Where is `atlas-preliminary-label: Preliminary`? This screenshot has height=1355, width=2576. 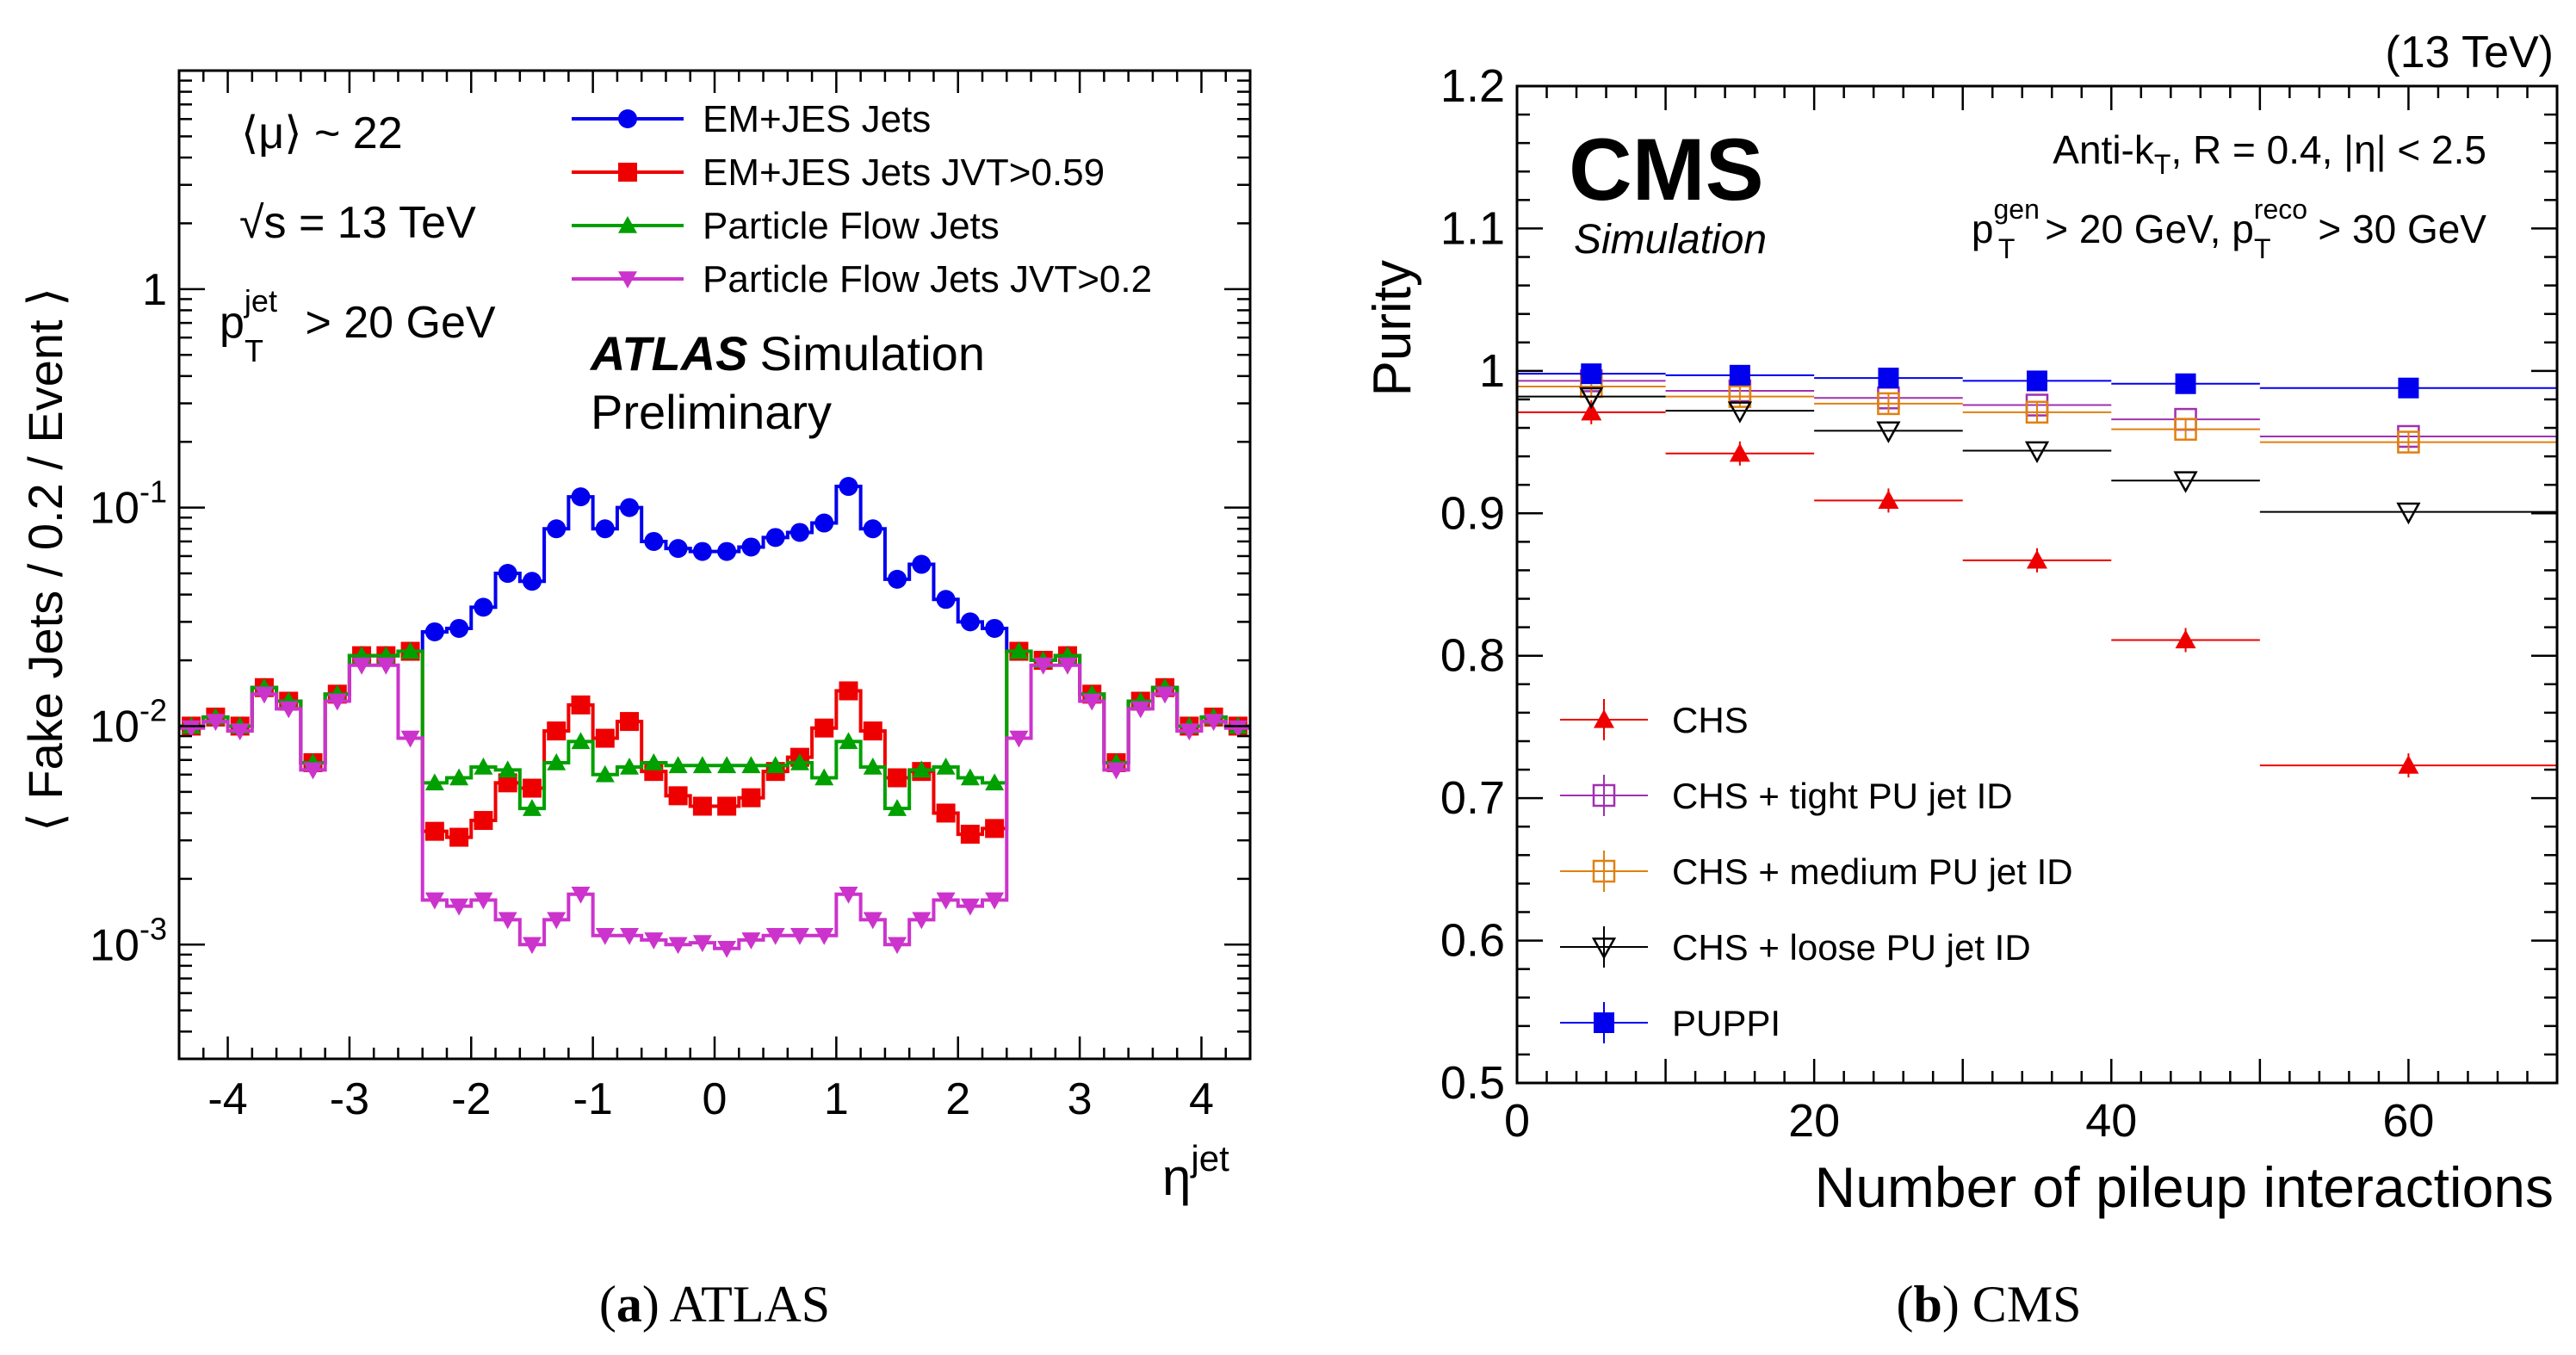
atlas-preliminary-label: Preliminary is located at coordinates (712, 412).